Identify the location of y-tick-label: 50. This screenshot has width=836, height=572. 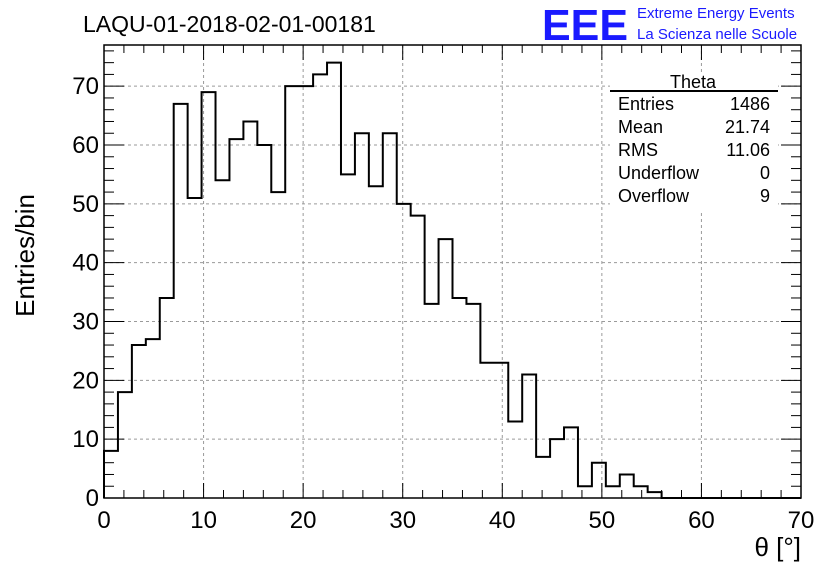
(85, 204).